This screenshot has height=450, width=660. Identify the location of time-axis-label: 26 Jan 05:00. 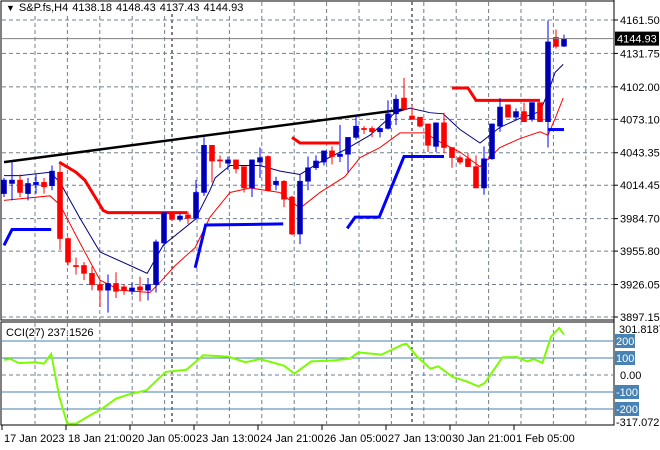
(356, 439).